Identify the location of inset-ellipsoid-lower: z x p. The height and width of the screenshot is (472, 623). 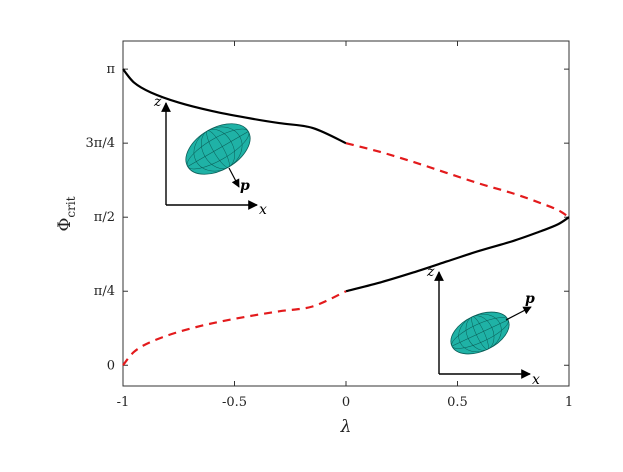
(483, 326).